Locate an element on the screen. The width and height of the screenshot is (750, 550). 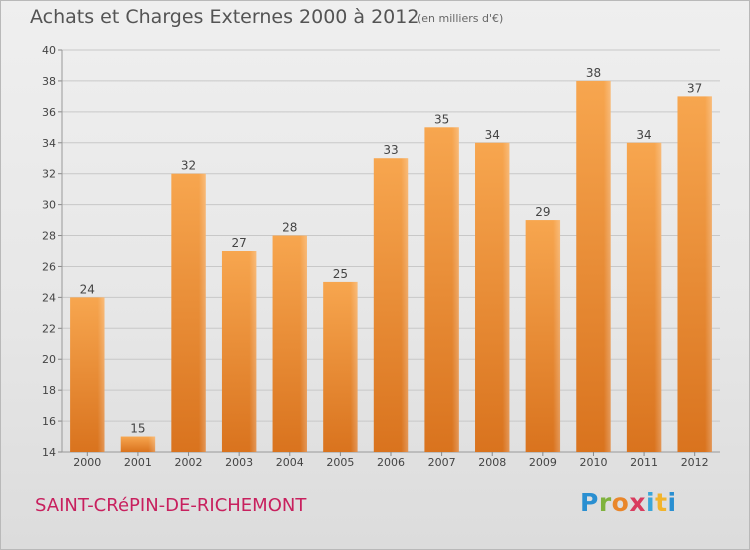
x-tick-label: 2012 is located at coordinates (695, 462).